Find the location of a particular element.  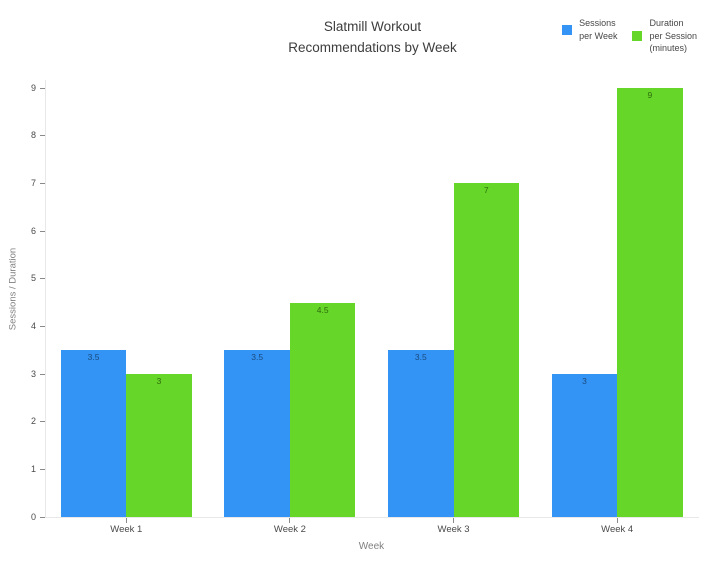

x-axis-line is located at coordinates (371, 517).